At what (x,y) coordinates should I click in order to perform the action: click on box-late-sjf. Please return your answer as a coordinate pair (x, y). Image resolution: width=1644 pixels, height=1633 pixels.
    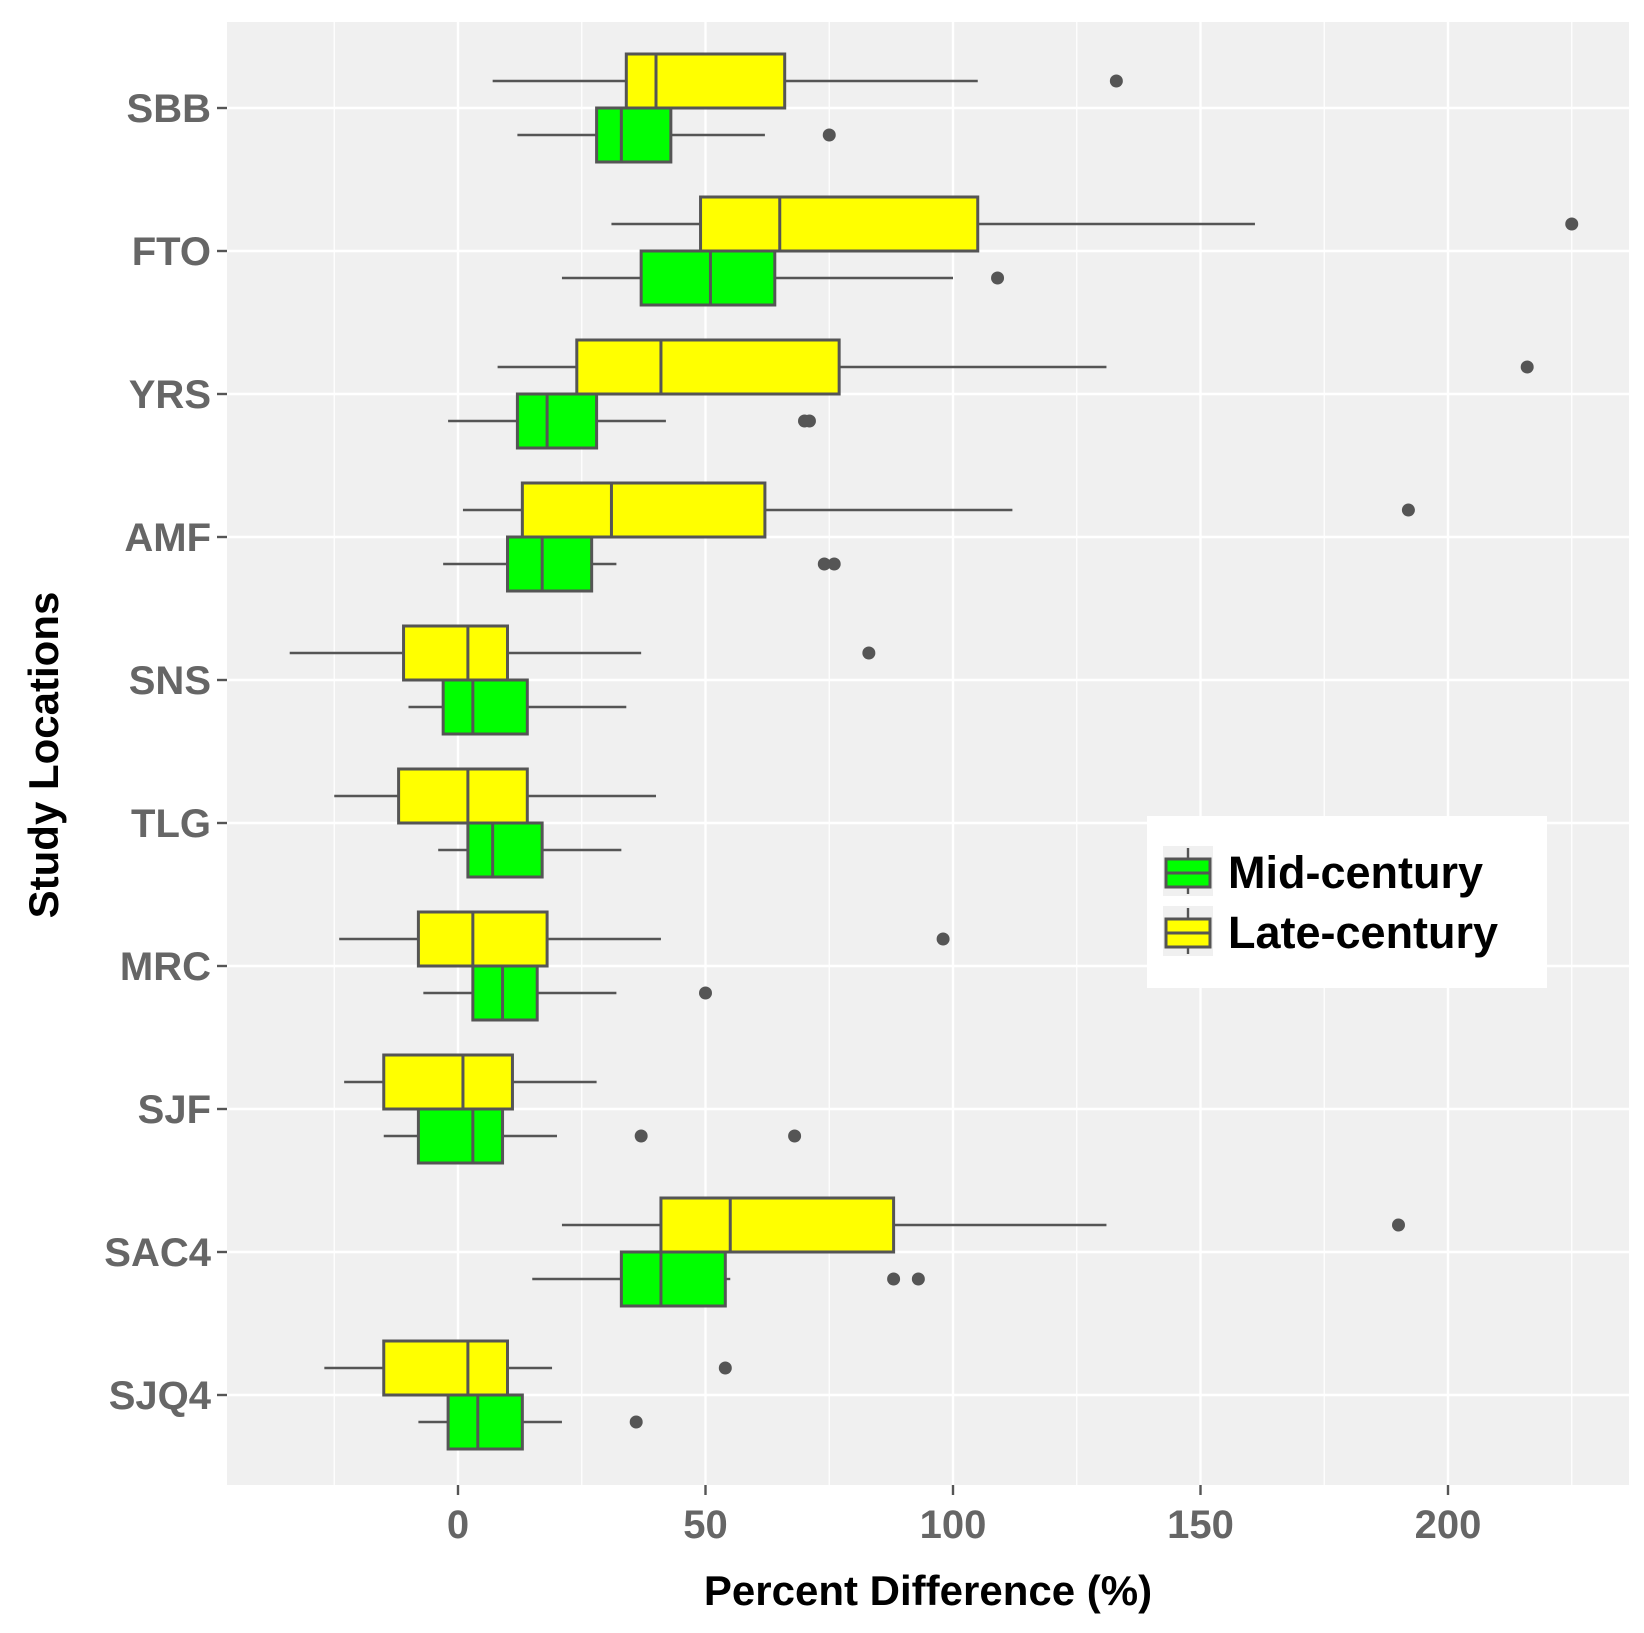
    Looking at the image, I should click on (470, 1082).